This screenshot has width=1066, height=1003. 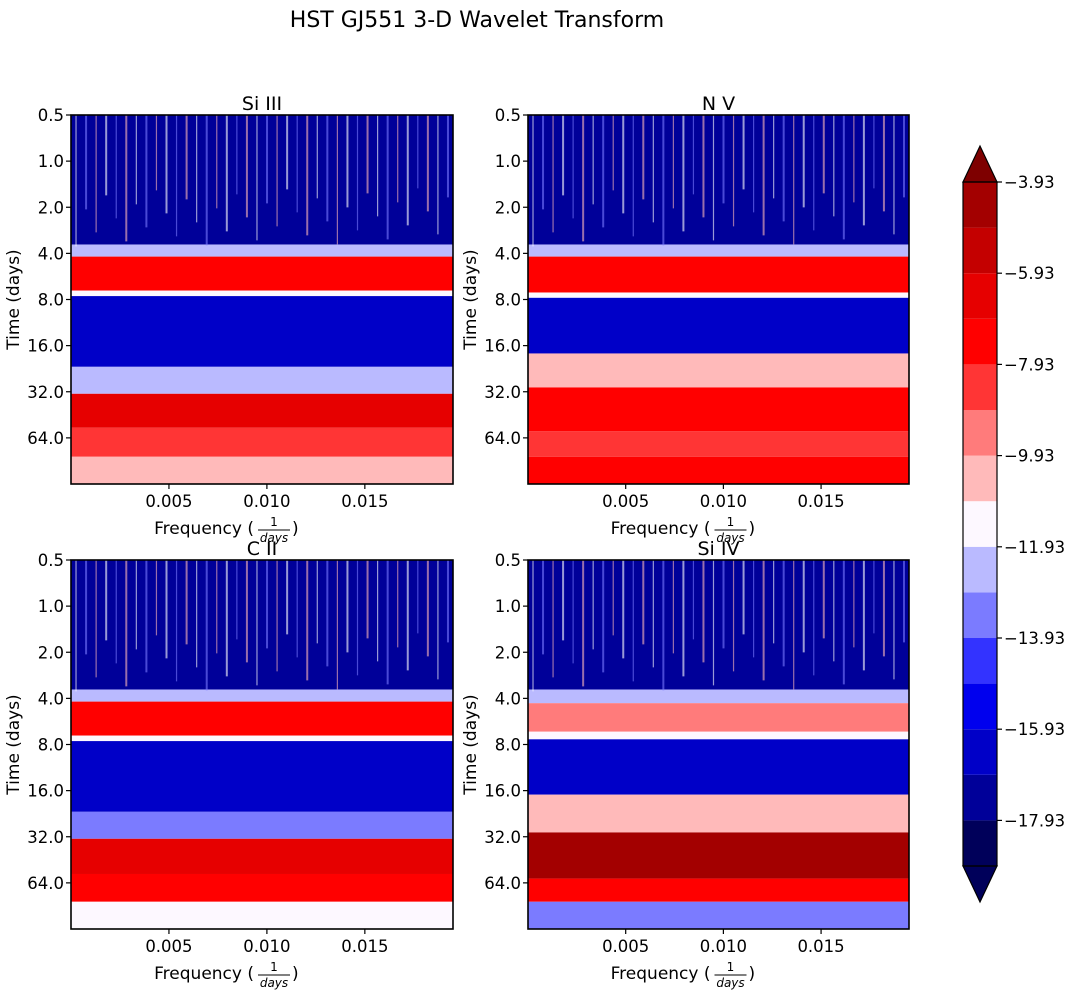 What do you see at coordinates (719, 549) in the screenshot?
I see `panel-title: Si IV` at bounding box center [719, 549].